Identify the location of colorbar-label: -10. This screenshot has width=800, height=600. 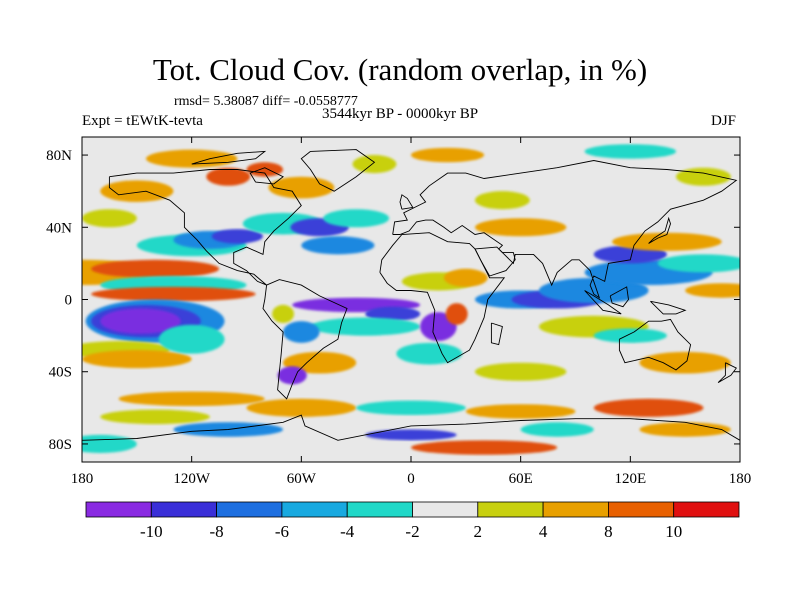
(151, 531).